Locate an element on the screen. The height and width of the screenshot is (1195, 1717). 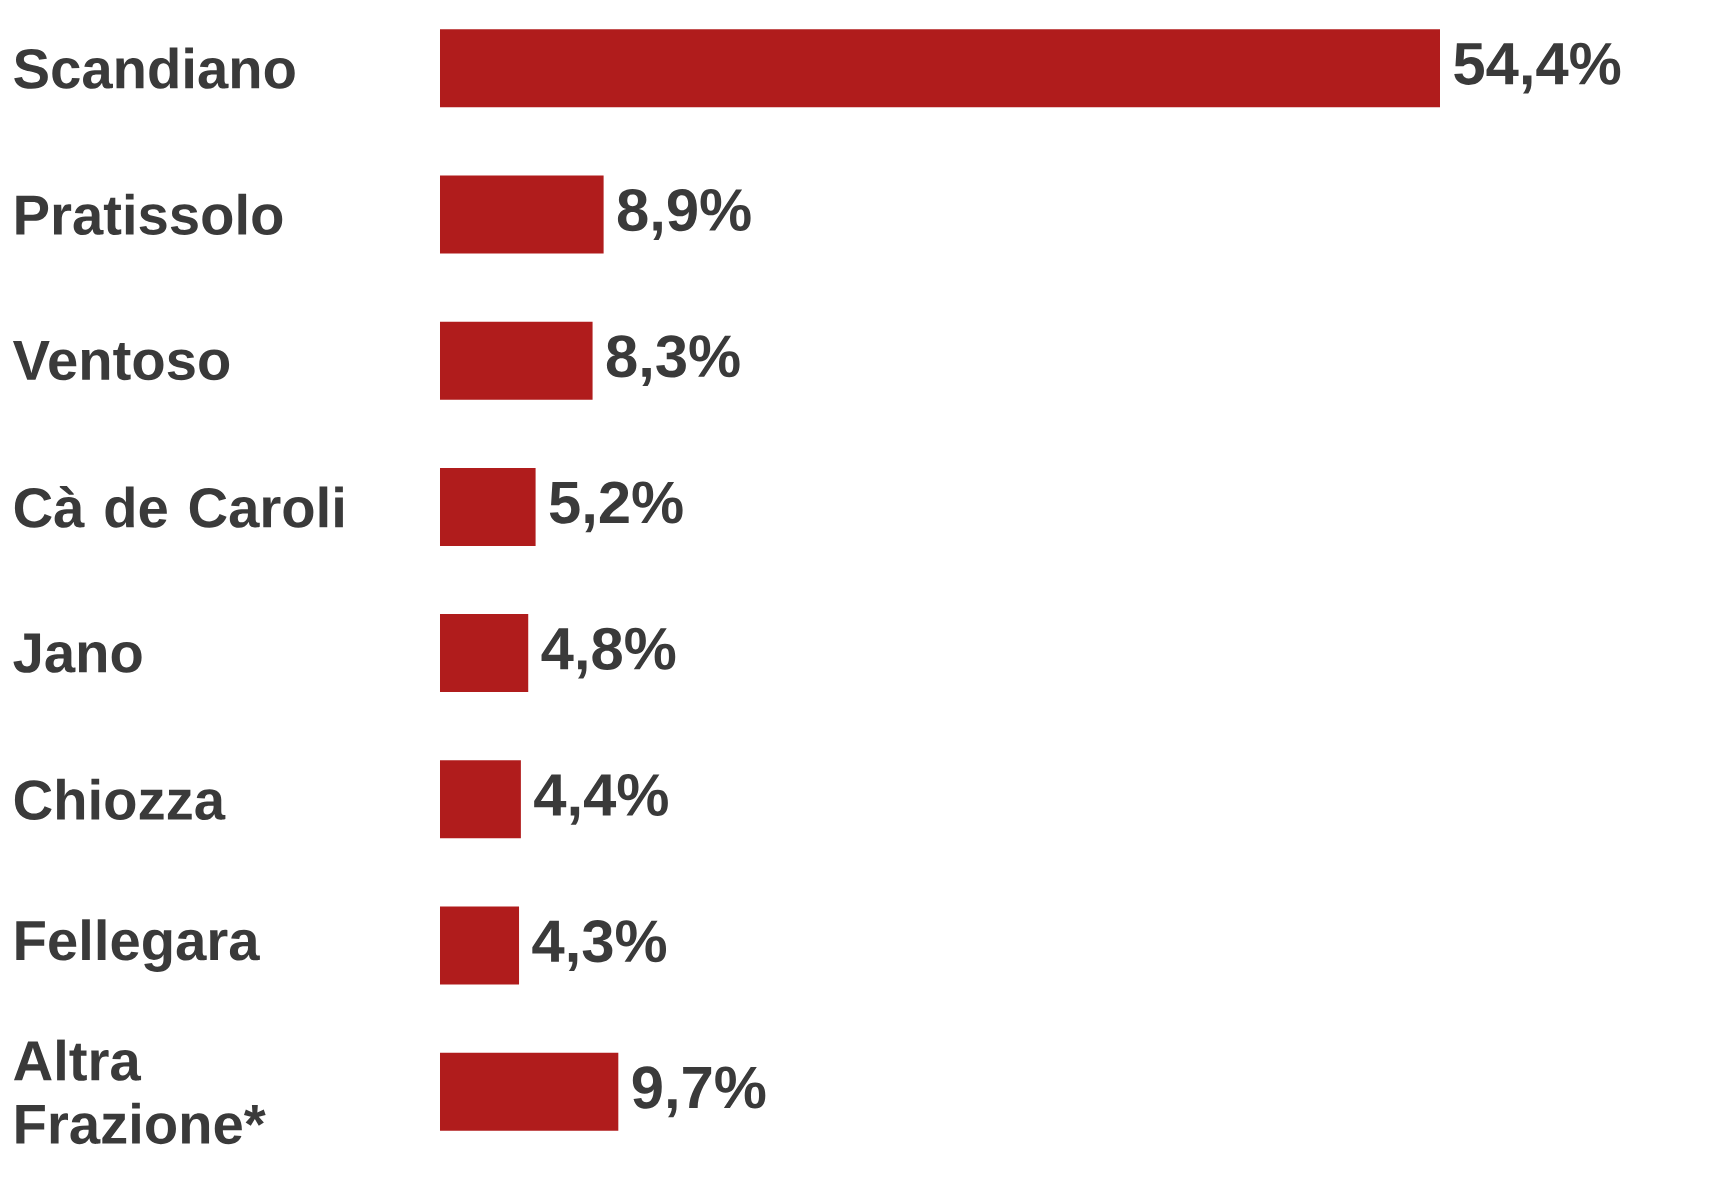
y-tick-label: Fellegara is located at coordinates (138, 945).